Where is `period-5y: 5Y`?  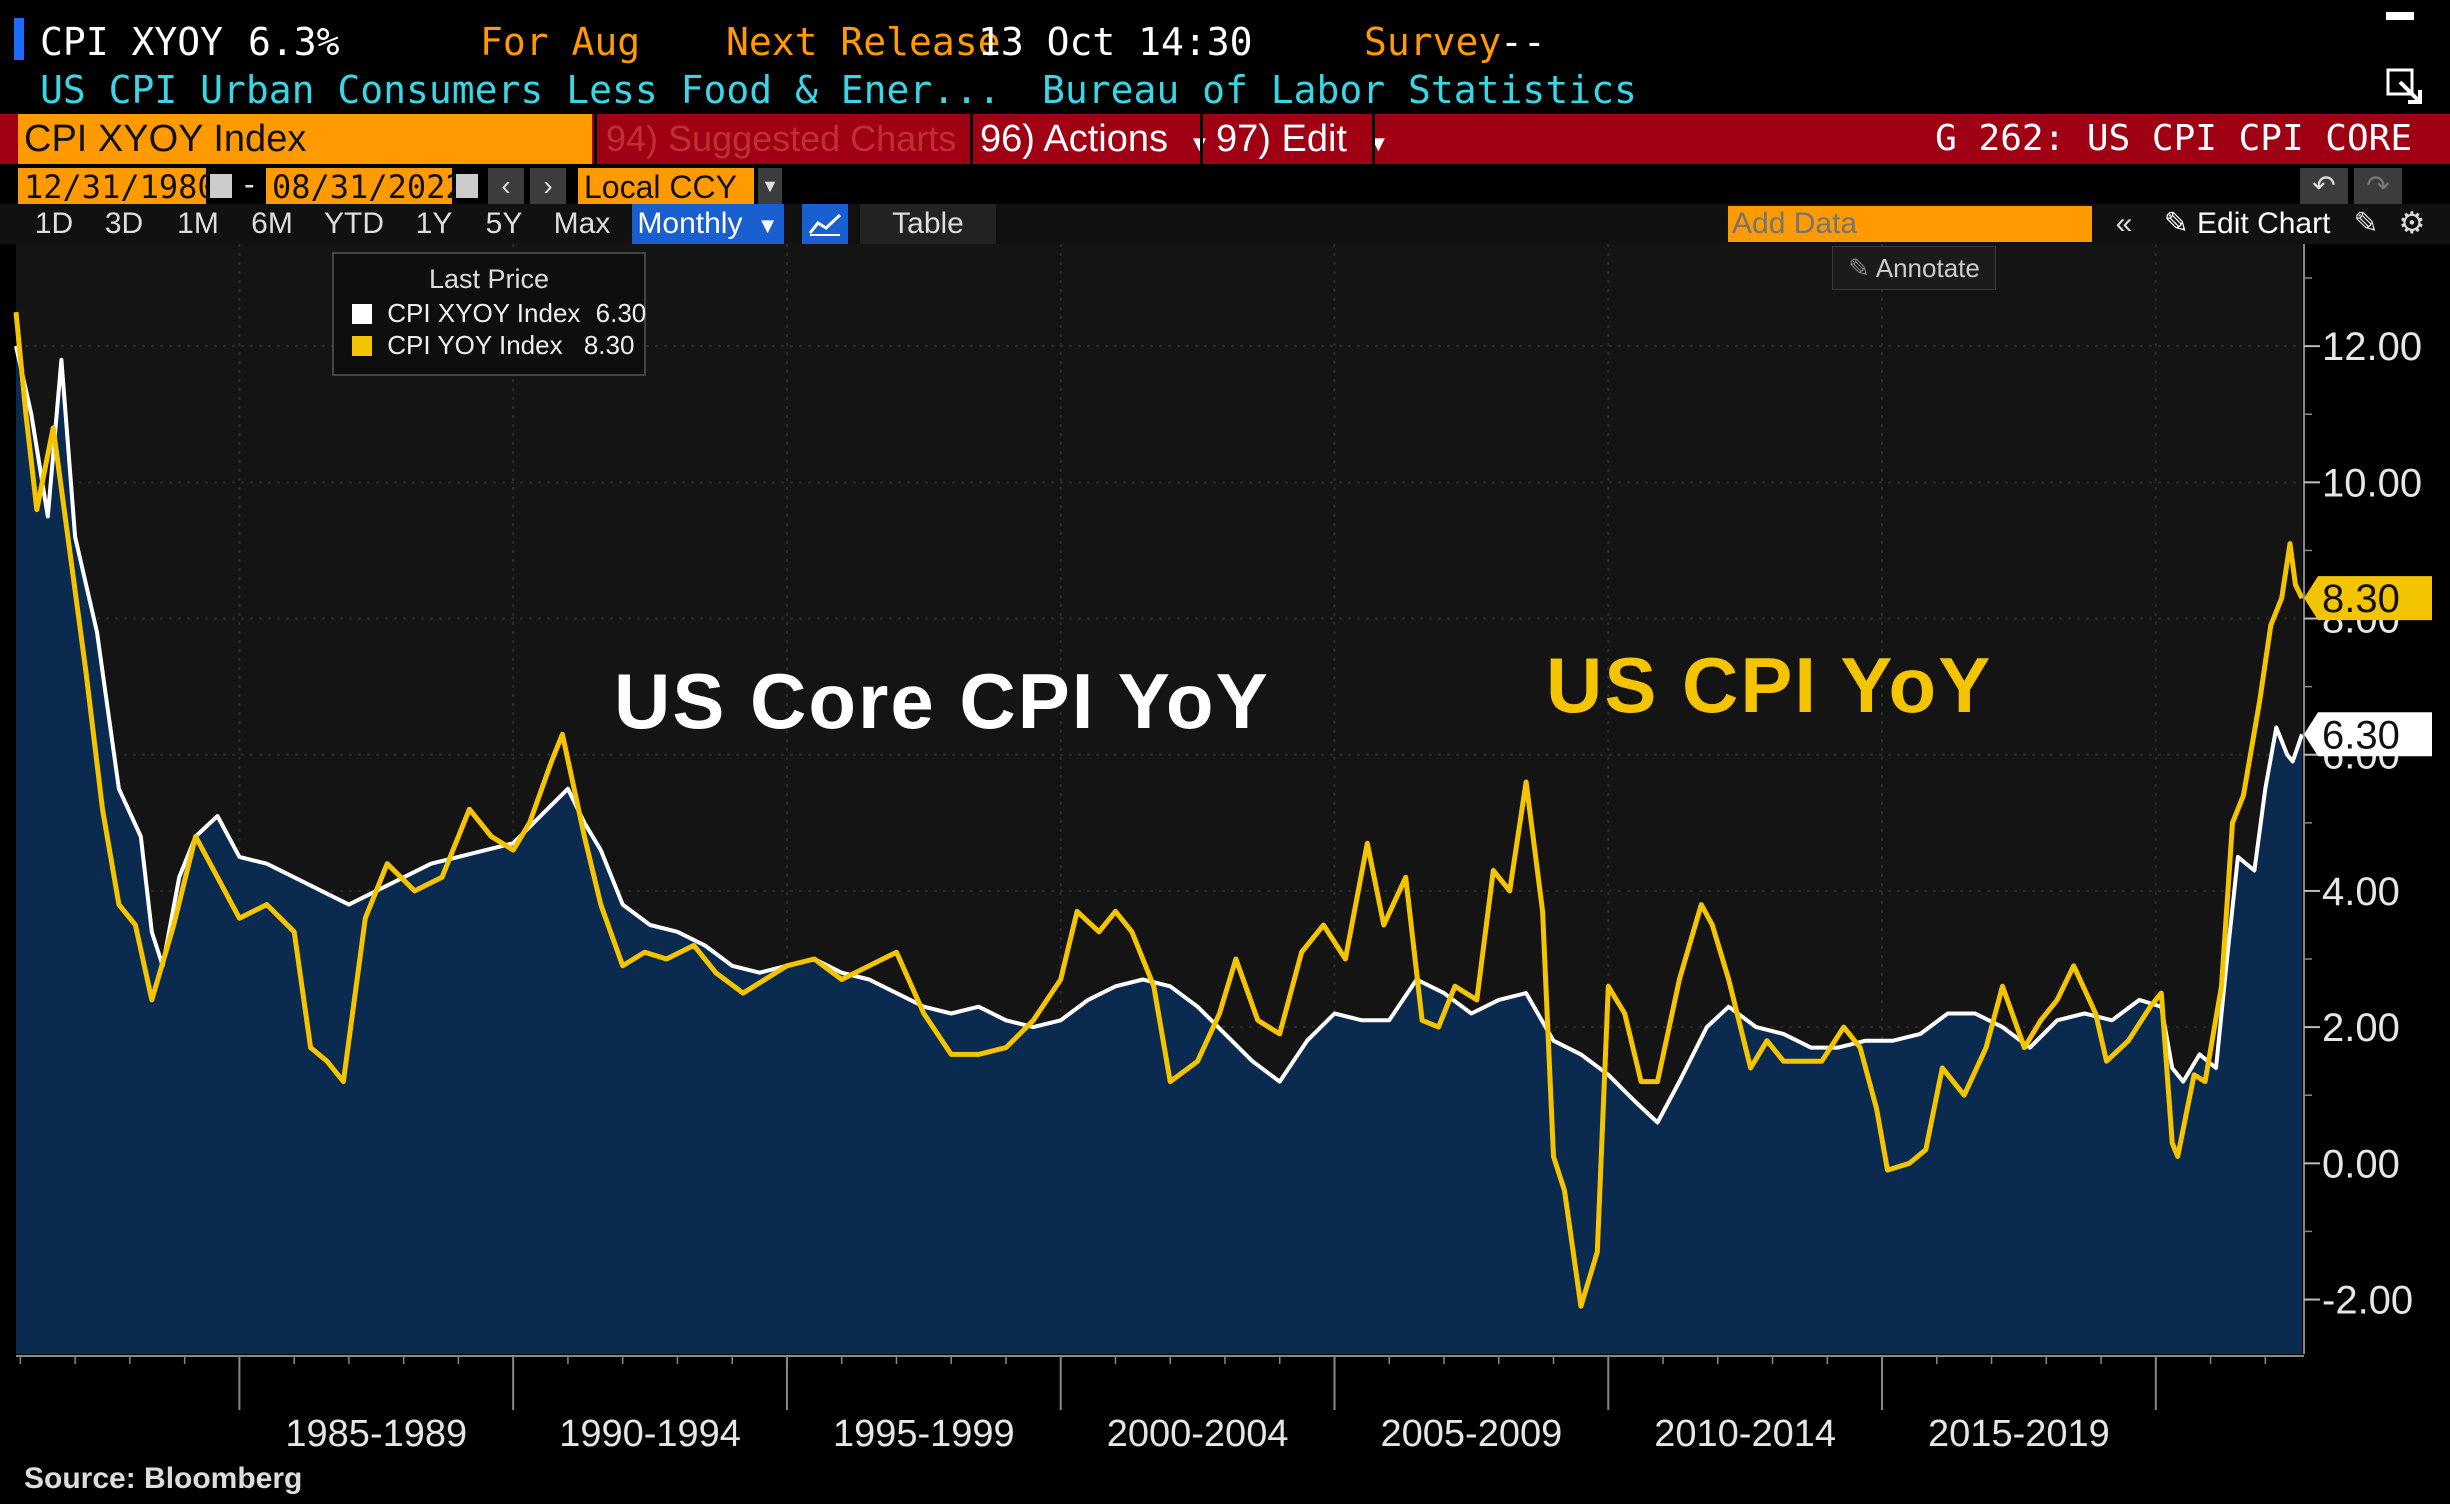
period-5y: 5Y is located at coordinates (504, 223).